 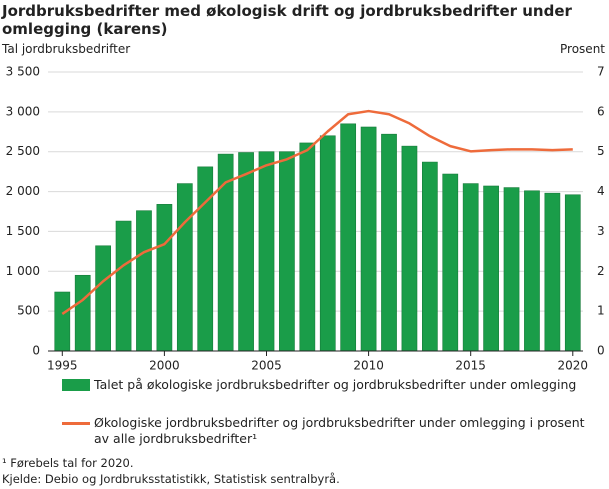 What do you see at coordinates (66, 49) in the screenshot?
I see `y-axis-label: Tal jordbruksbedrifter` at bounding box center [66, 49].